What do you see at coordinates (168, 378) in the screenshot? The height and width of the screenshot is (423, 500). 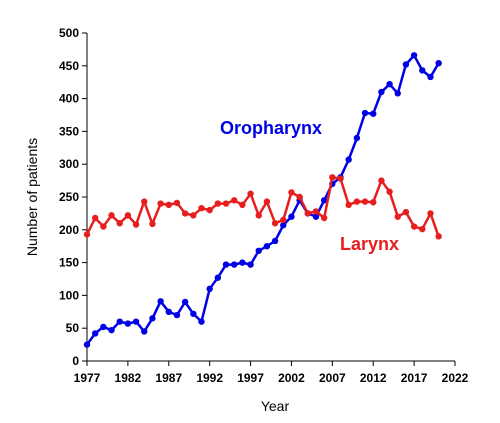 I see `x-tick-label: 1987` at bounding box center [168, 378].